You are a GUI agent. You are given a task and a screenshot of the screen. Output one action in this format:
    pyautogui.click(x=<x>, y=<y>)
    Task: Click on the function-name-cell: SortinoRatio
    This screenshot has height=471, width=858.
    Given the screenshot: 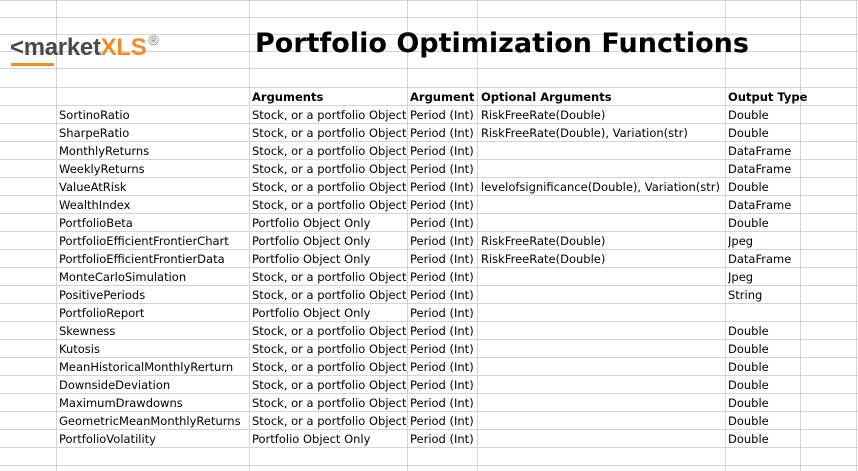 What is the action you would take?
    pyautogui.click(x=94, y=115)
    